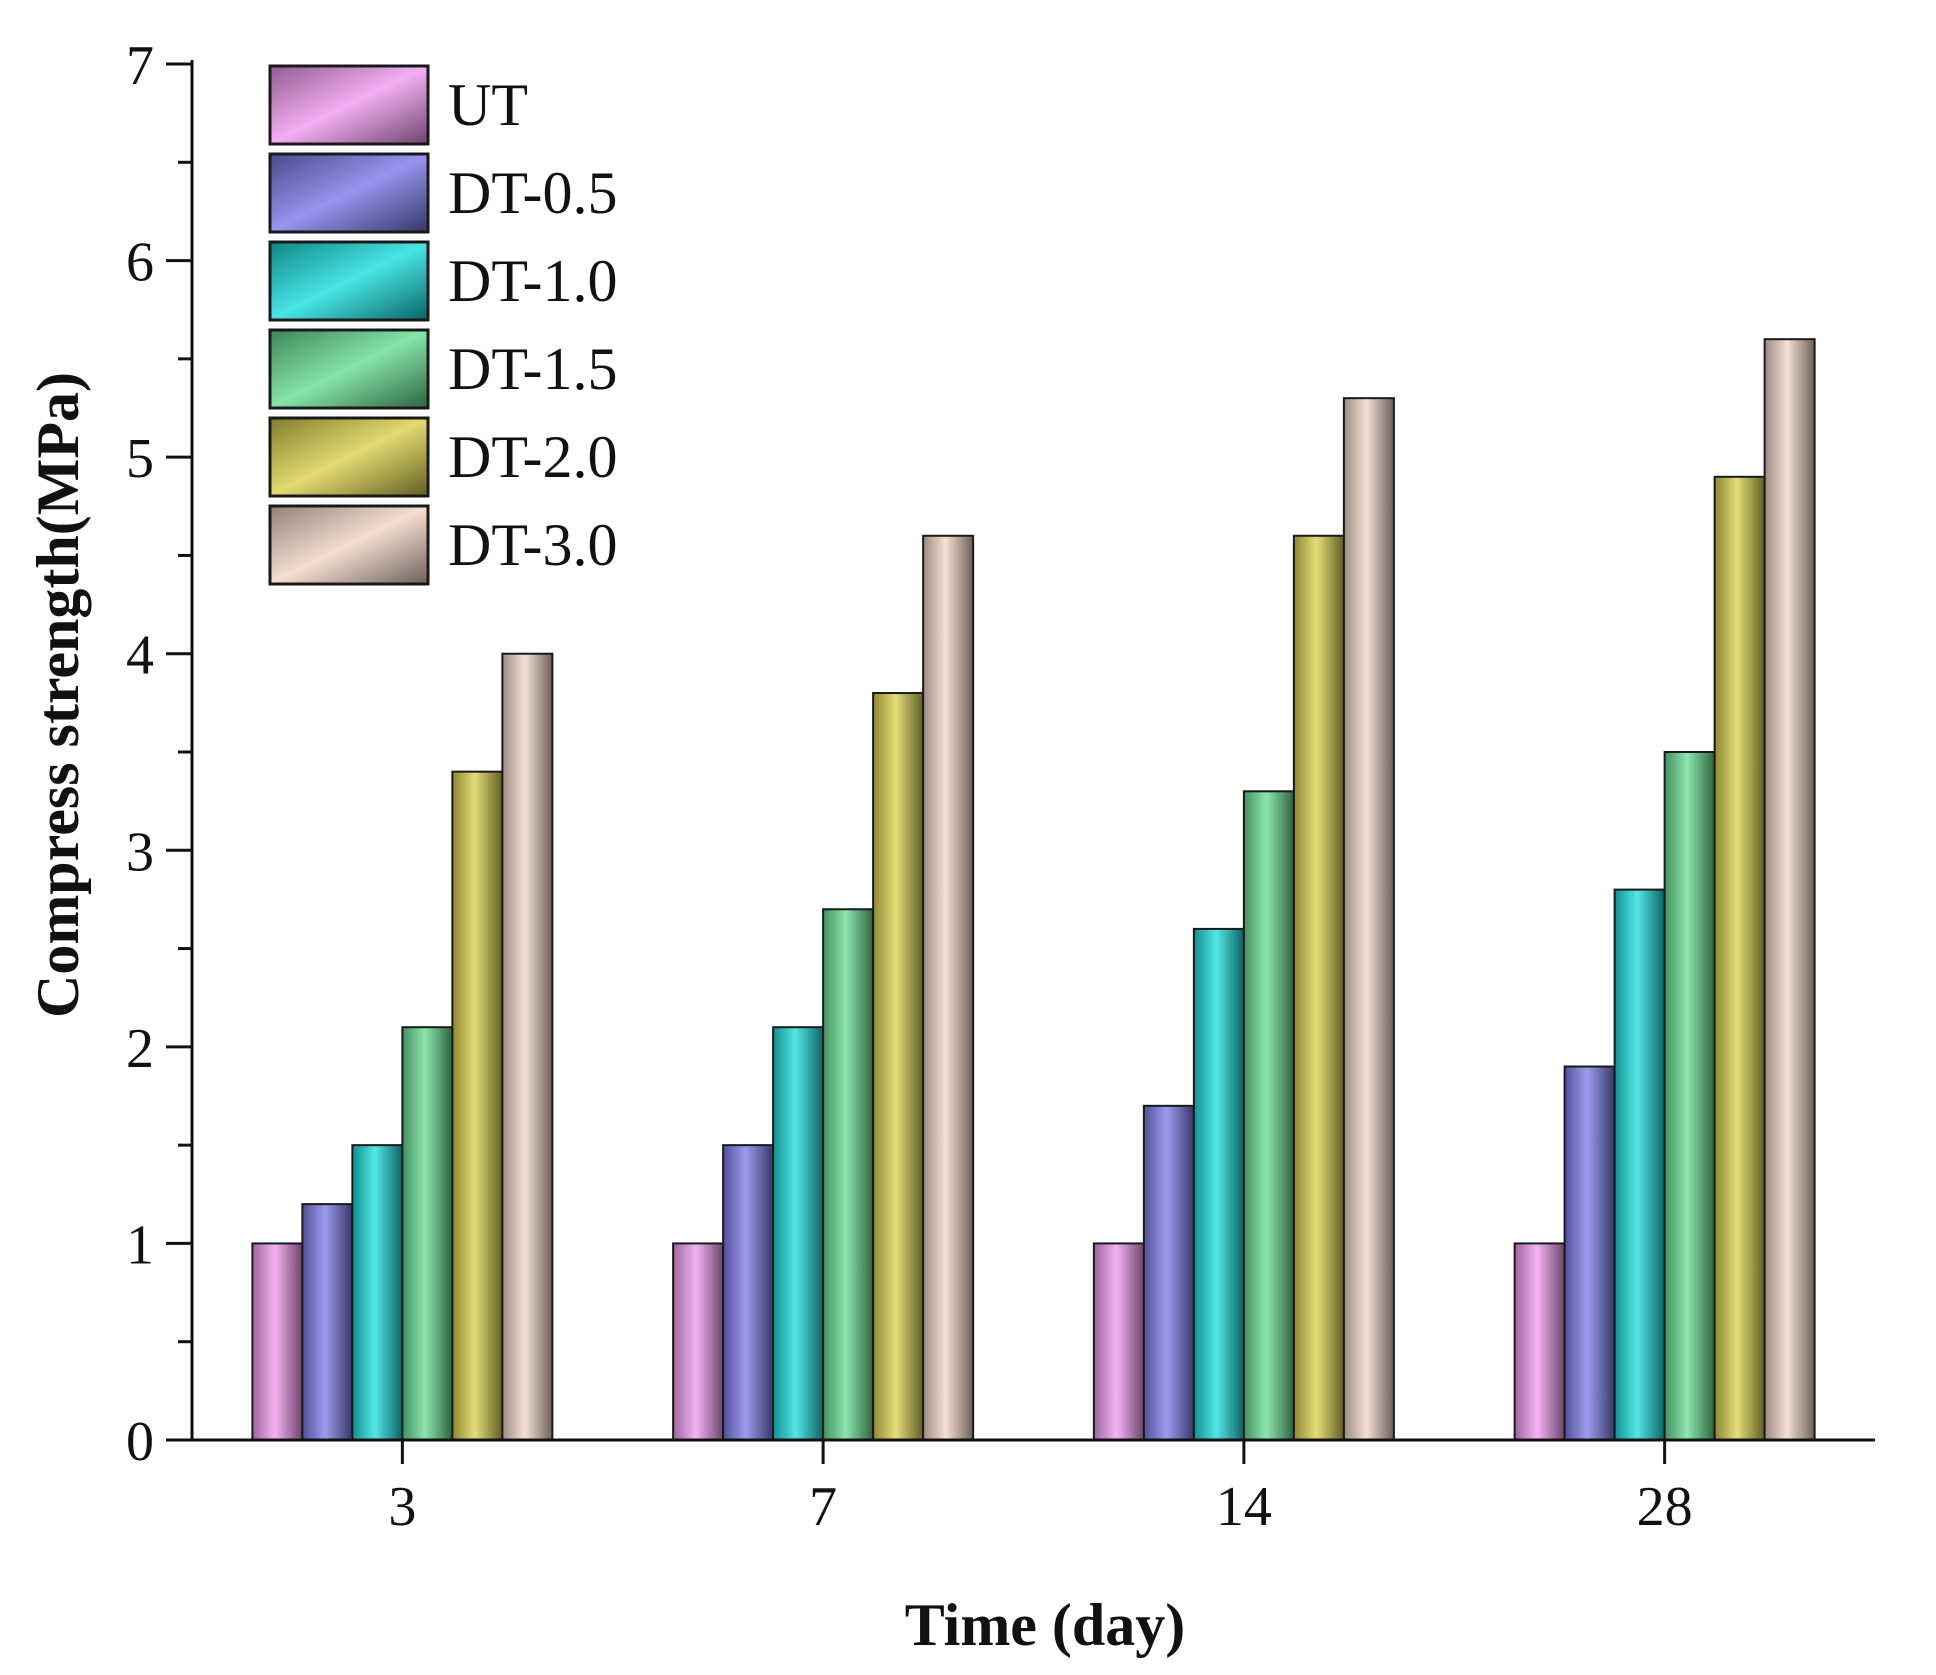  I want to click on y-tick-label: 0, so click(140, 1442).